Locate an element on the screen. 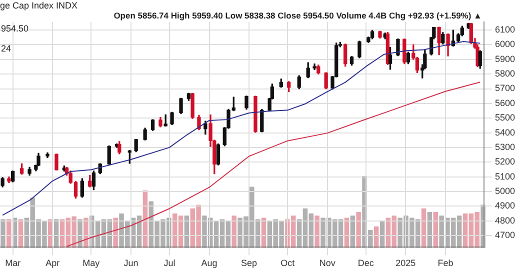  y-tick-label: 4800 is located at coordinates (505, 220).